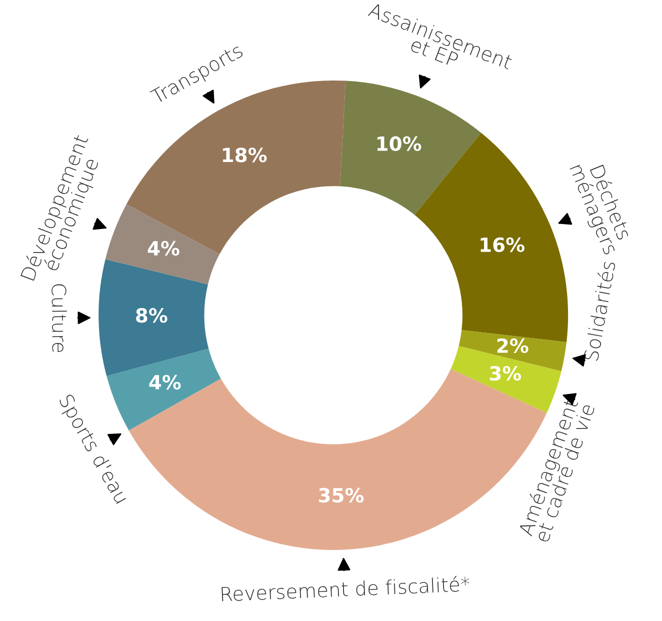 This screenshot has width=662, height=621. Describe the element at coordinates (506, 373) in the screenshot. I see `data-label: 3%` at that location.